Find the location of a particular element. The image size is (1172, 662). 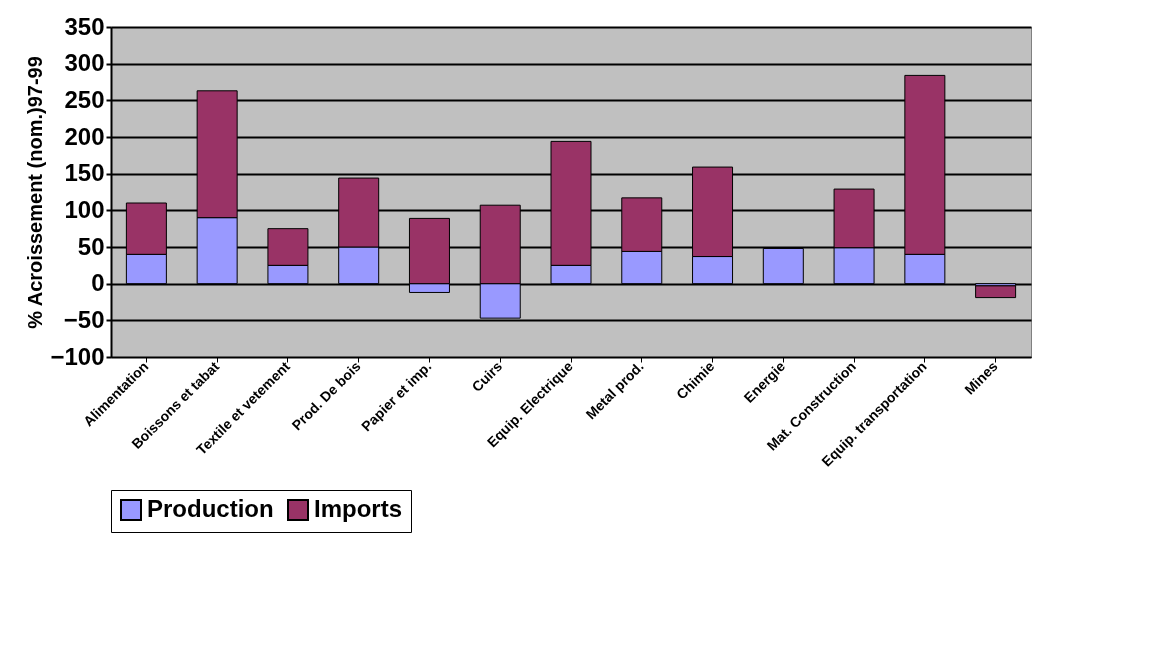

y-axis-title: % Acroissement (nom.)97-99 is located at coordinates (35, 192).